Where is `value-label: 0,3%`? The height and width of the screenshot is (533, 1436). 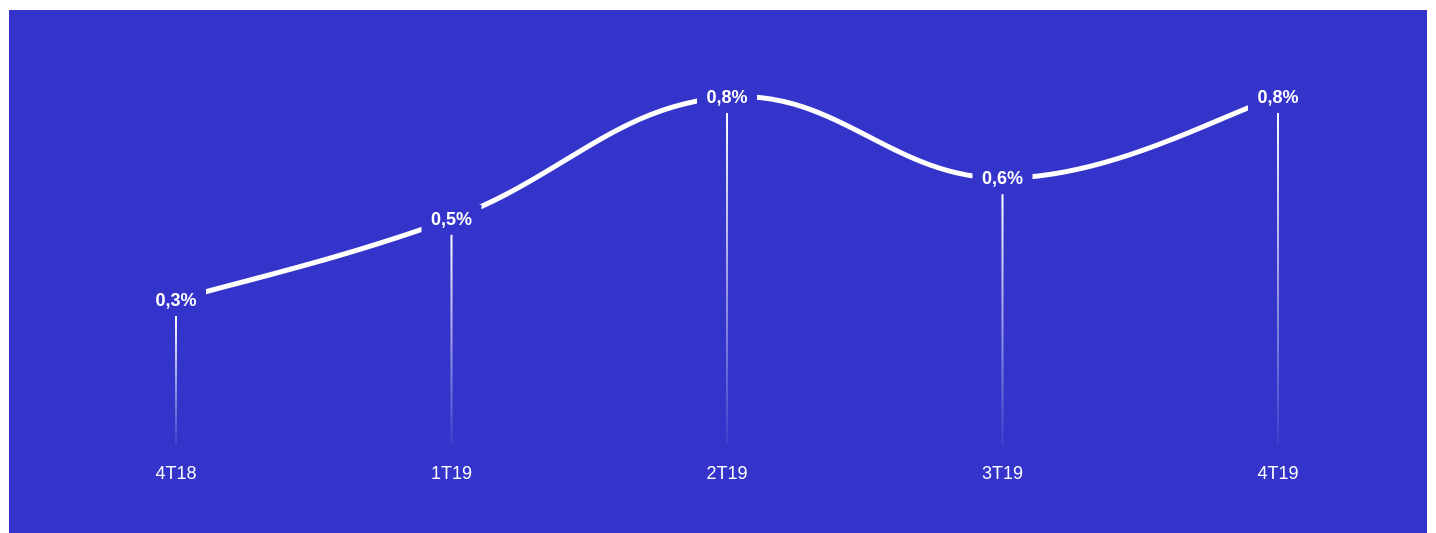
value-label: 0,3% is located at coordinates (175, 300).